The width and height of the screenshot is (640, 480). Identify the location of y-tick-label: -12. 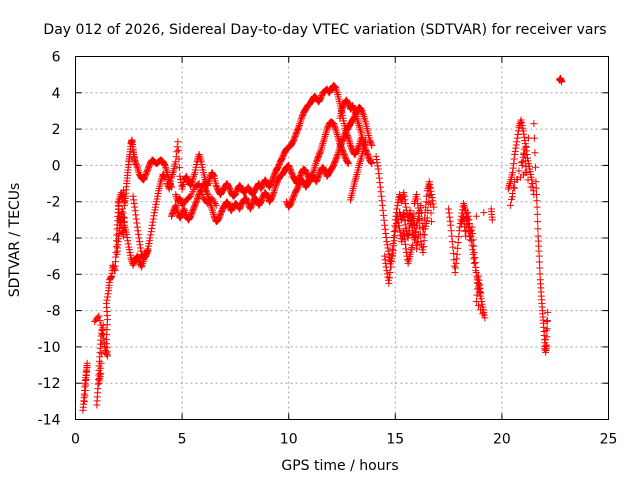
(49, 384).